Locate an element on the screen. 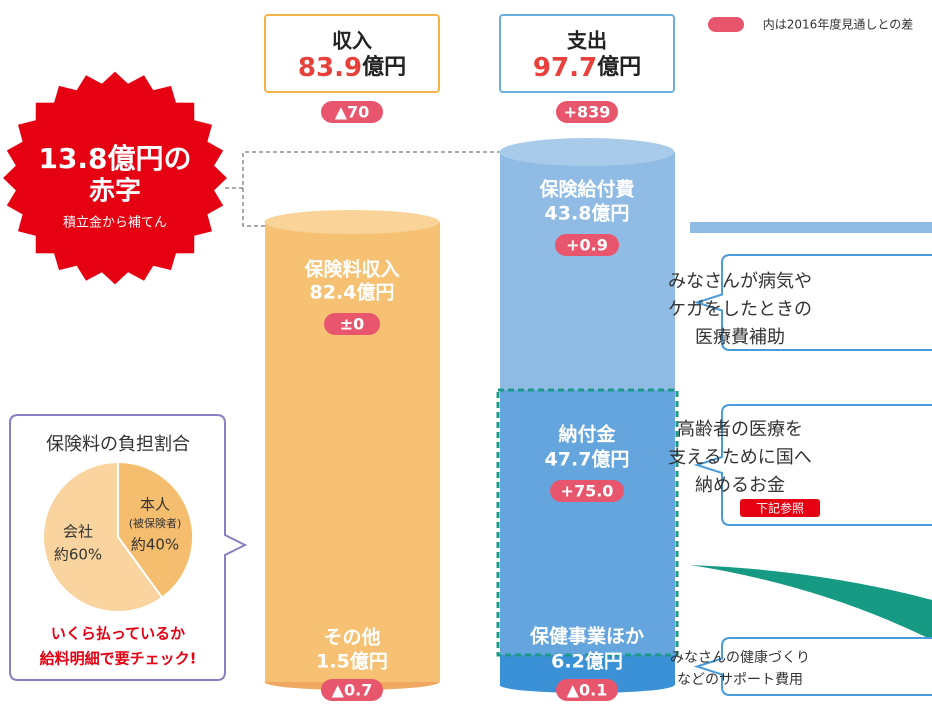 This screenshot has height=711, width=932. item-name: 保険給付費 is located at coordinates (586, 189).